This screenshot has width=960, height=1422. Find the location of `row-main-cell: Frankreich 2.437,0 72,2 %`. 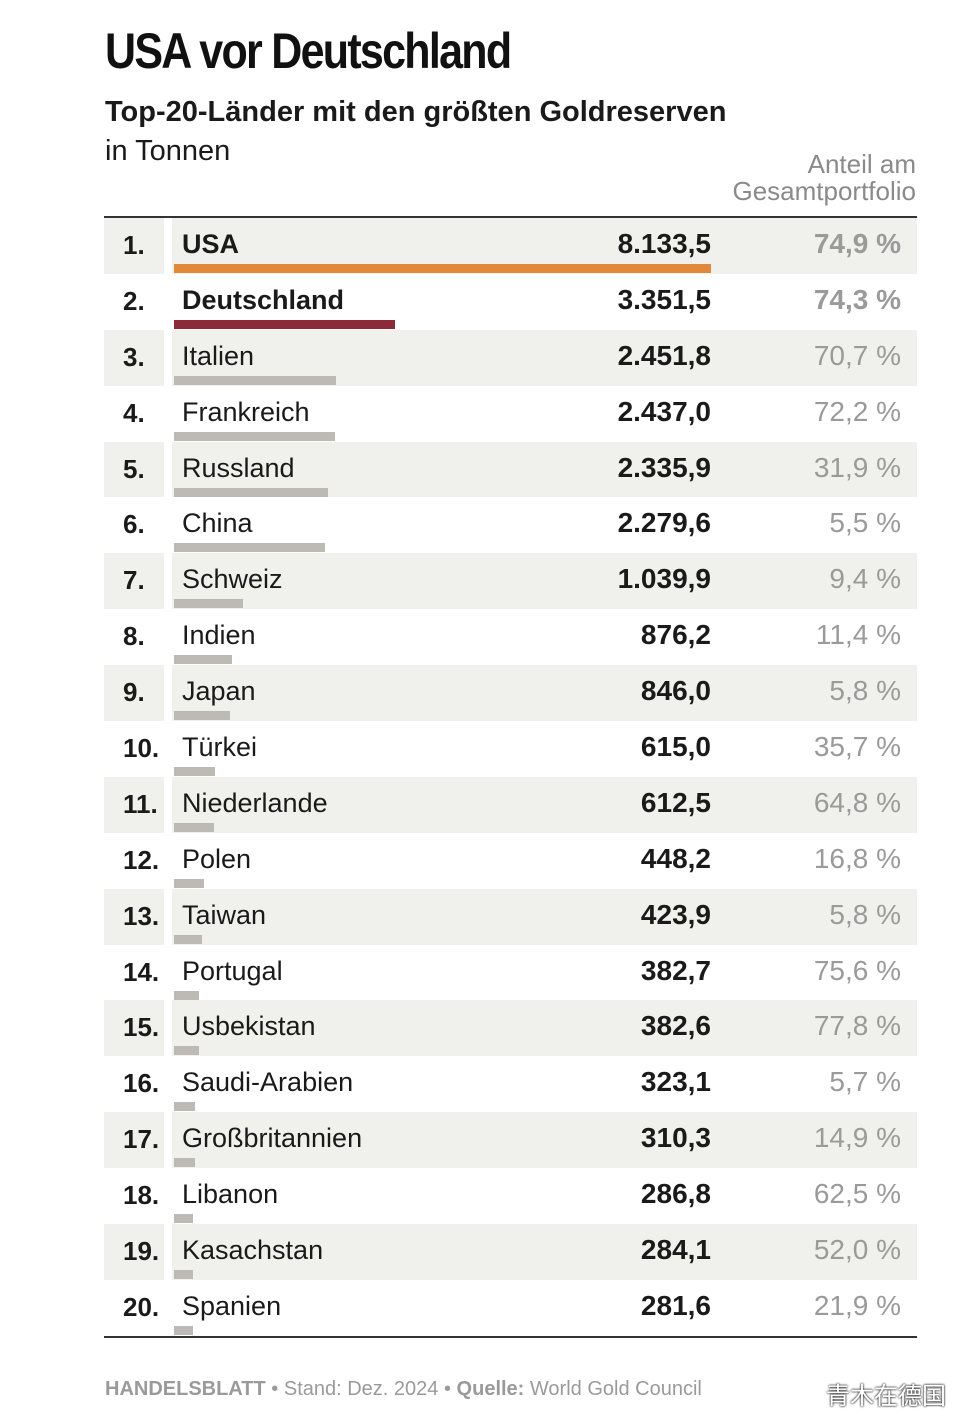

row-main-cell: Frankreich 2.437,0 72,2 % is located at coordinates (544, 414).